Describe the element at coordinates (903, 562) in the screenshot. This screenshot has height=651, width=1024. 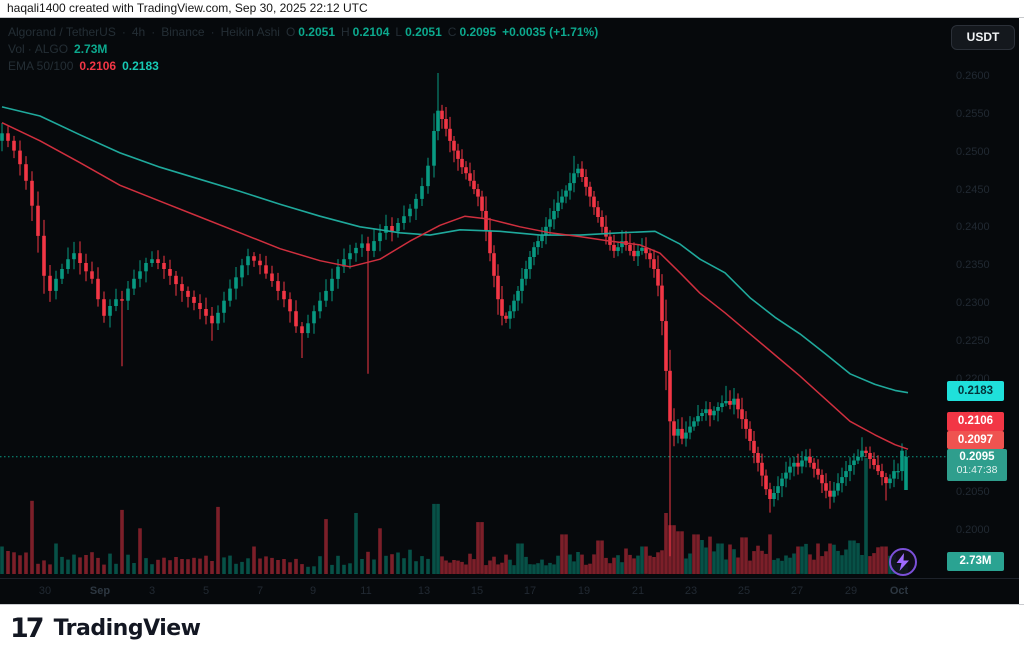
I see `boost-lightning-button` at that location.